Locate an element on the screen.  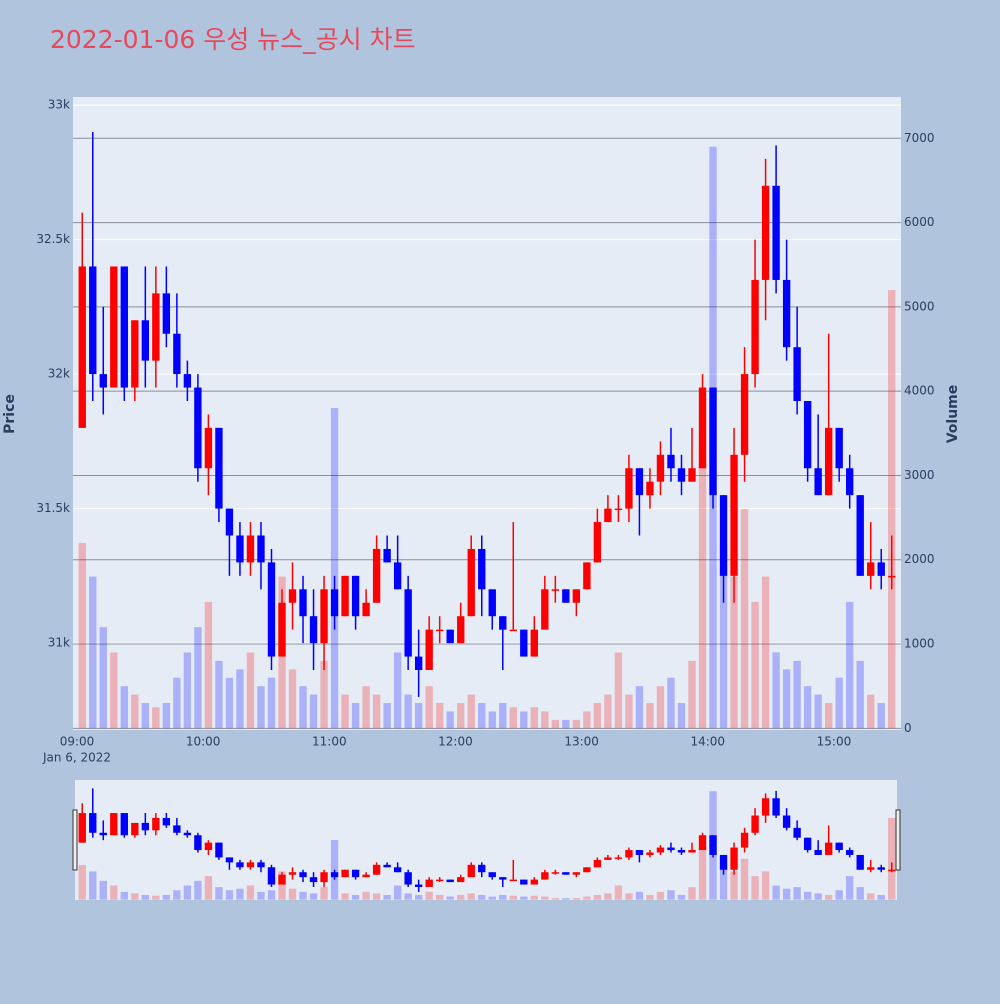
y2-tick-label: 6000 is located at coordinates (919, 222).